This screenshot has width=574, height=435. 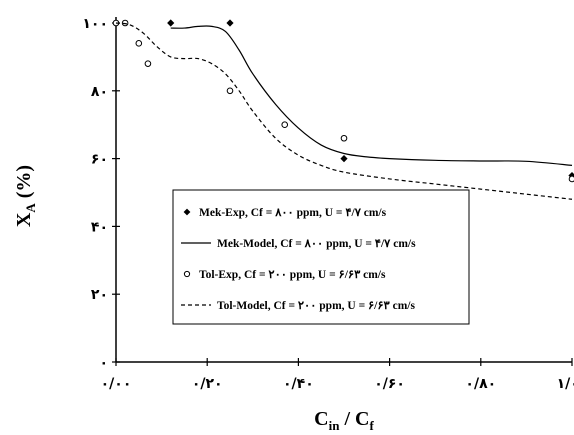 I want to click on y-tick-label: ۶۰, so click(x=99, y=160).